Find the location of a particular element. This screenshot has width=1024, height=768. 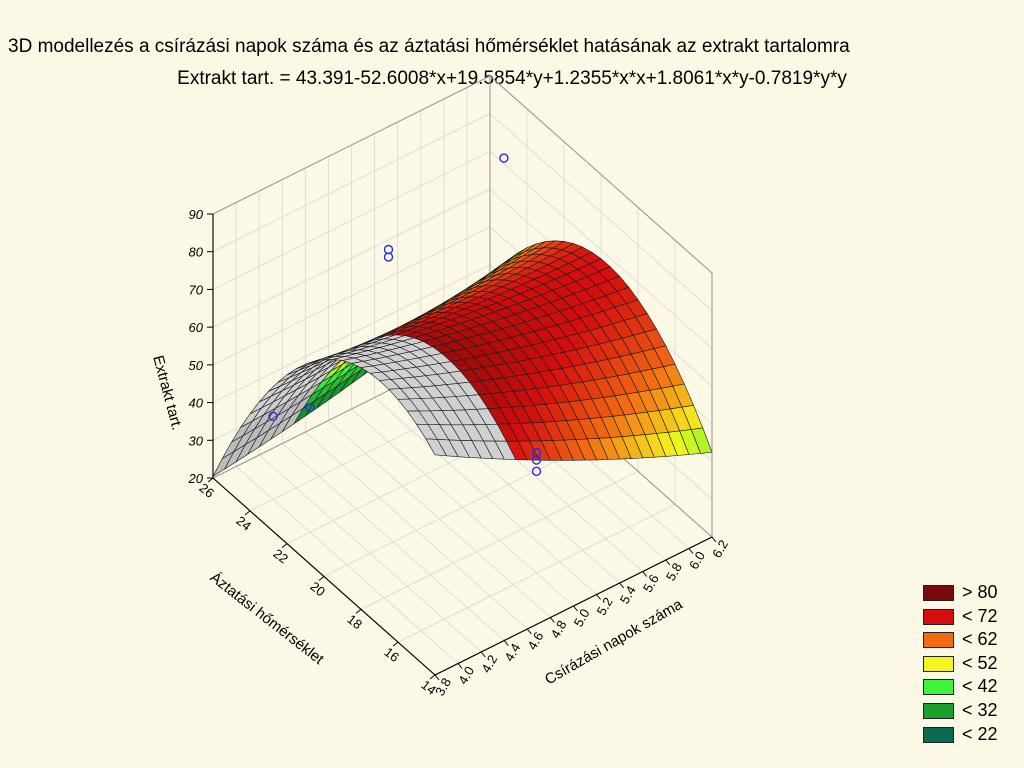

color-legend: > 80 < 72 < 62 < 52 < 42 < 32 < 22 is located at coordinates (970, 665).